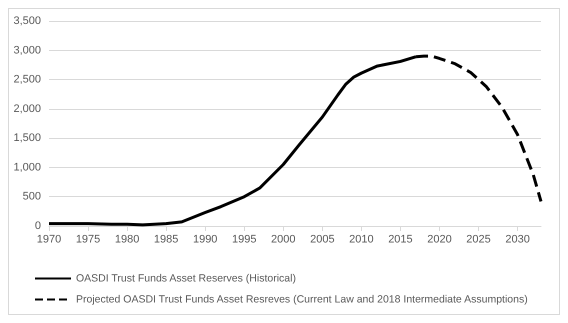 This screenshot has height=323, width=568. Describe the element at coordinates (302, 300) in the screenshot. I see `legend-label: Projected OASDI Trust Funds Asset Resreves (Current Law and 2018 Intermediate Assumptions)` at that location.